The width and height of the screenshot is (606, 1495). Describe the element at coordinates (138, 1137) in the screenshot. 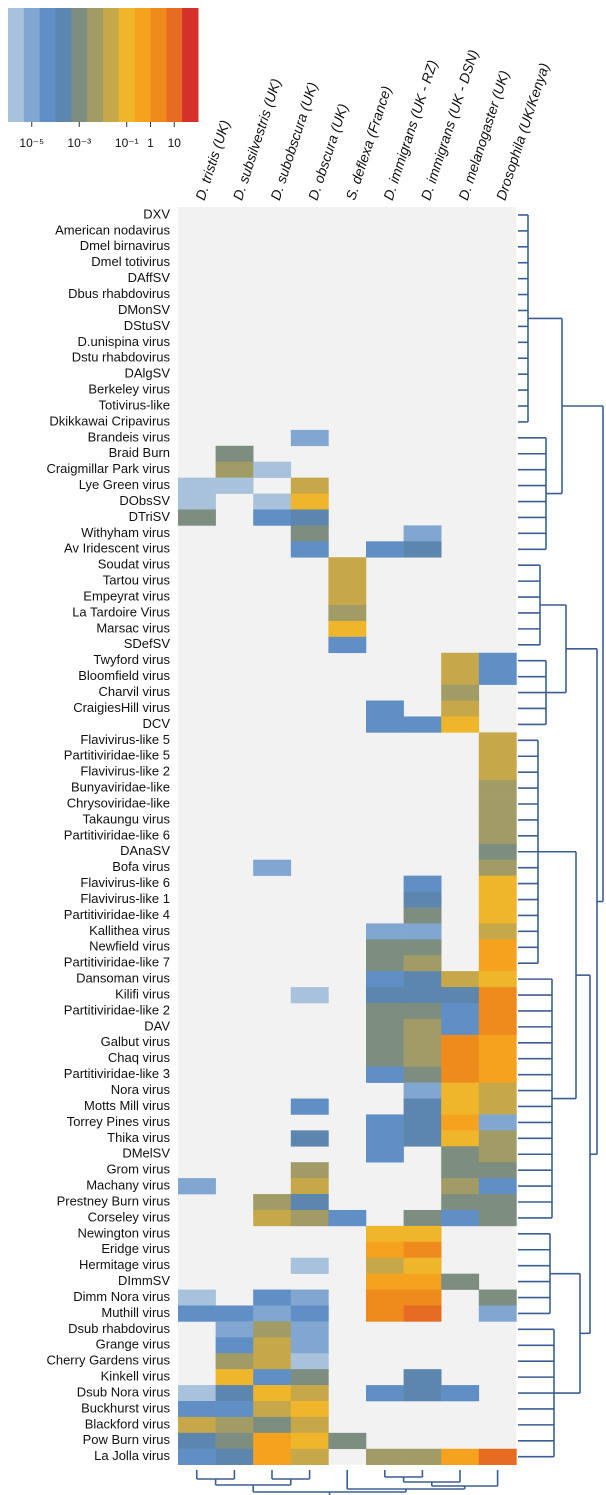

I see `row-label: Thika virus` at that location.